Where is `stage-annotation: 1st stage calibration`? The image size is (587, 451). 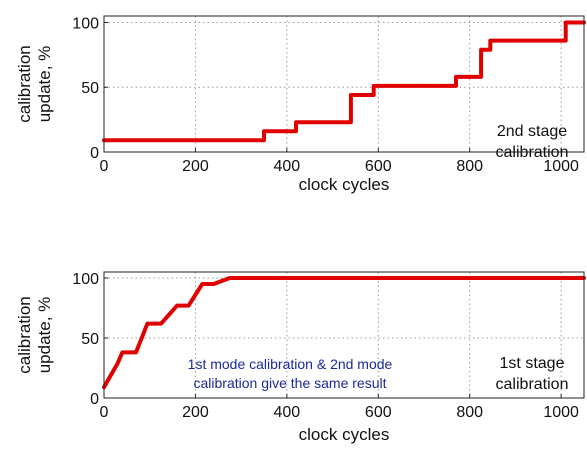 stage-annotation: 1st stage calibration is located at coordinates (532, 374).